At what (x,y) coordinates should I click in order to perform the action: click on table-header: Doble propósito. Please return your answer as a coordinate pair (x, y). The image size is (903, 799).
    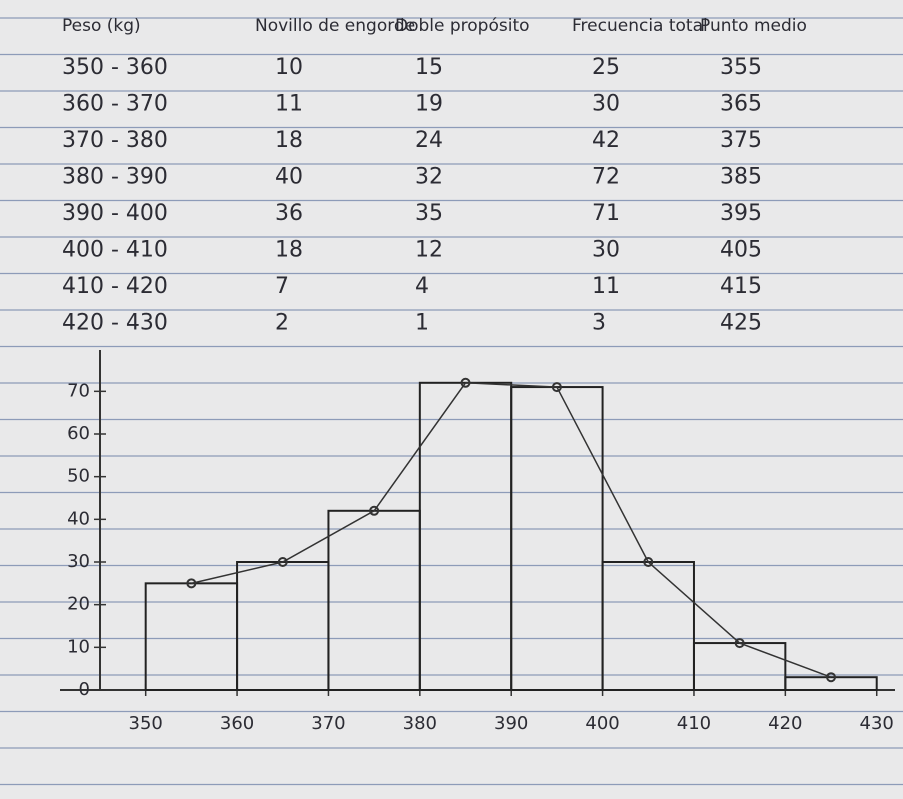
    Looking at the image, I should click on (462, 26).